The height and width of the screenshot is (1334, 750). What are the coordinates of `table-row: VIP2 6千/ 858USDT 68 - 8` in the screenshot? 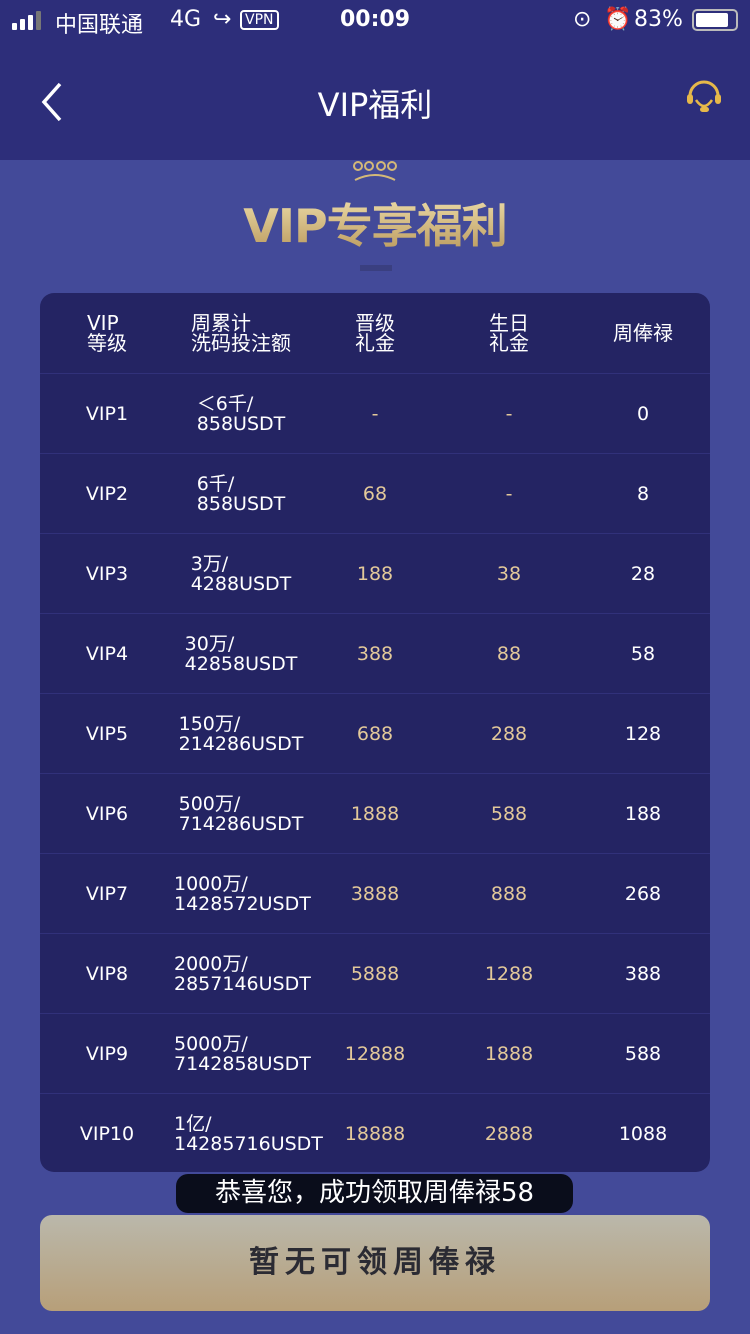 It's located at (375, 493).